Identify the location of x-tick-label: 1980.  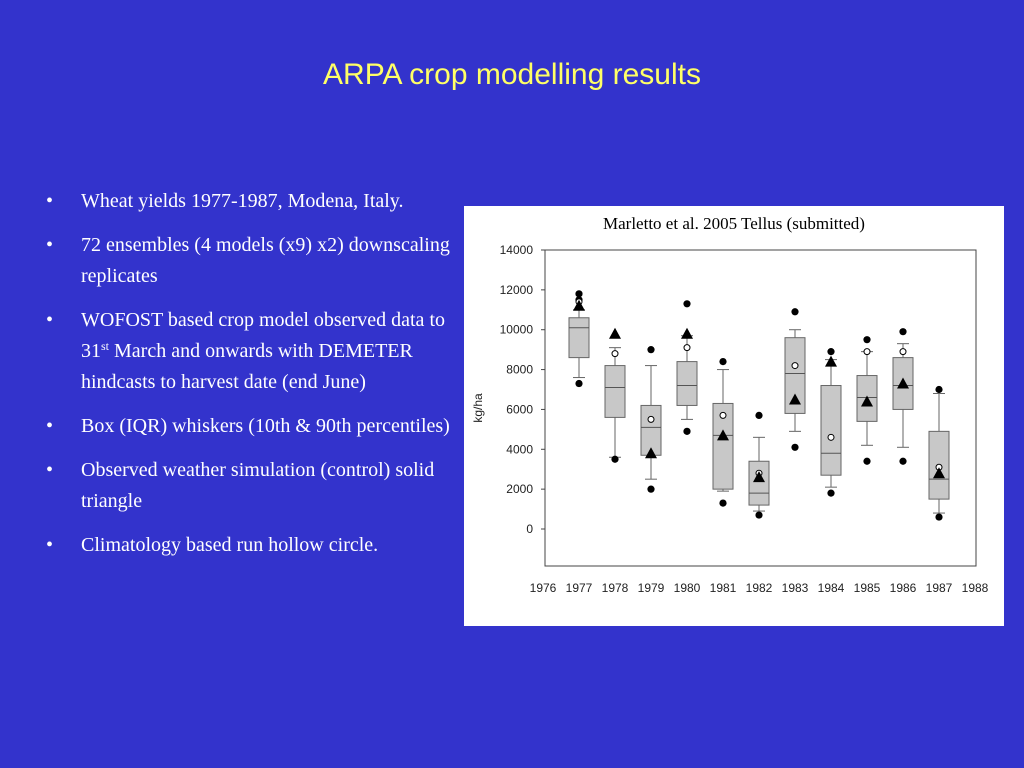
(687, 588).